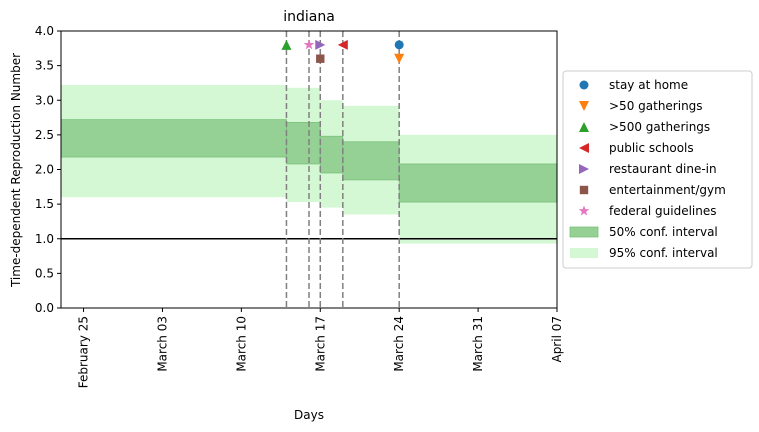  What do you see at coordinates (320, 344) in the screenshot?
I see `x-tick-label: March 17` at bounding box center [320, 344].